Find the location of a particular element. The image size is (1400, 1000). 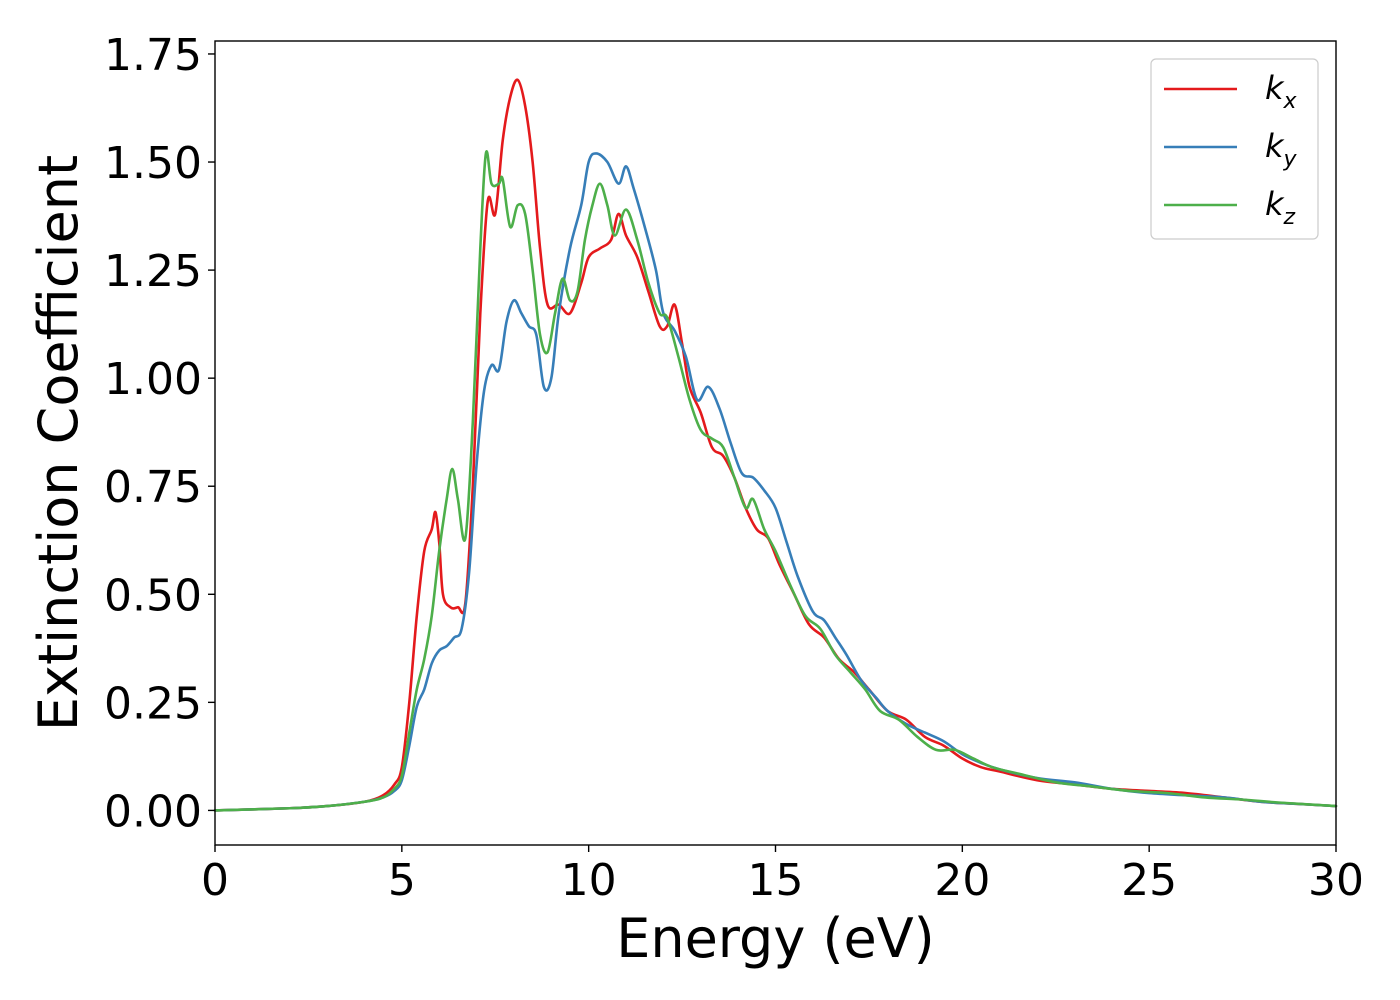

legend-label-sub: x is located at coordinates (1290, 101).